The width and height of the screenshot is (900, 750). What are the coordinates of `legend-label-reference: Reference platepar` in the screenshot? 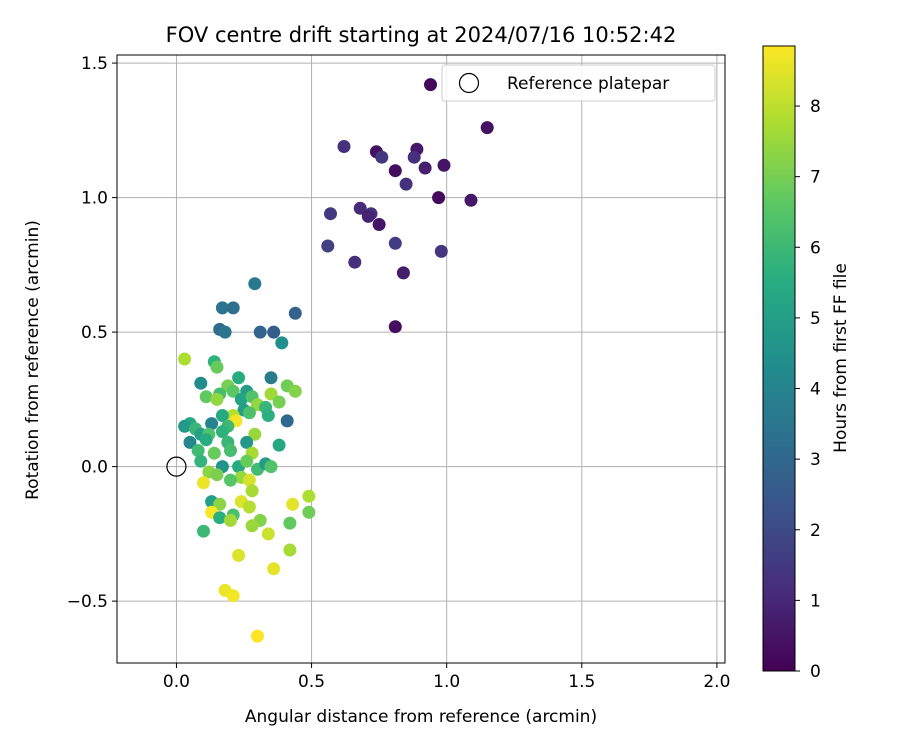 It's located at (588, 84).